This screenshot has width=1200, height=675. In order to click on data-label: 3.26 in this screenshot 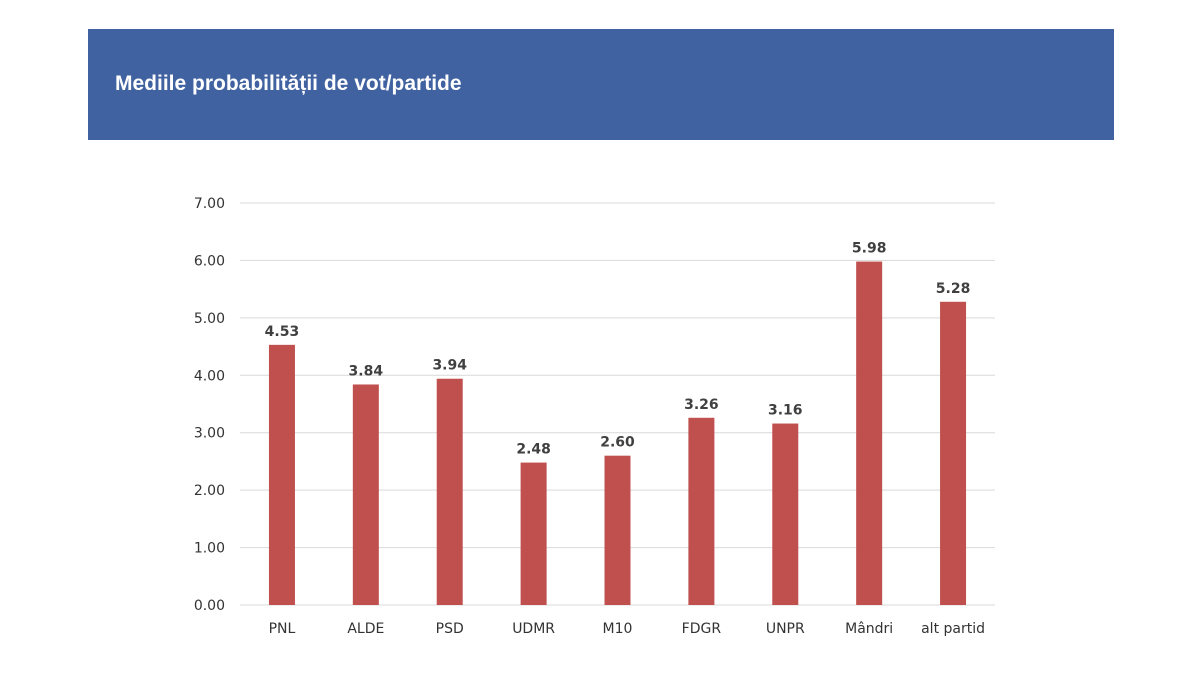, I will do `click(701, 405)`.